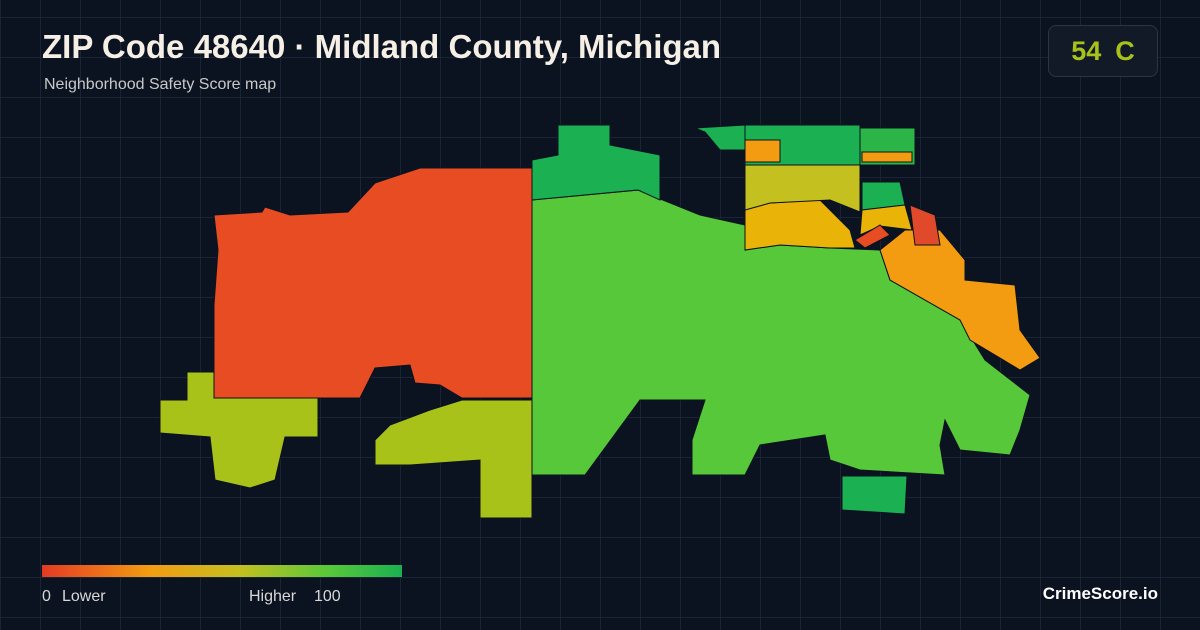  What do you see at coordinates (84, 596) in the screenshot?
I see `legend-min-label: Lower` at bounding box center [84, 596].